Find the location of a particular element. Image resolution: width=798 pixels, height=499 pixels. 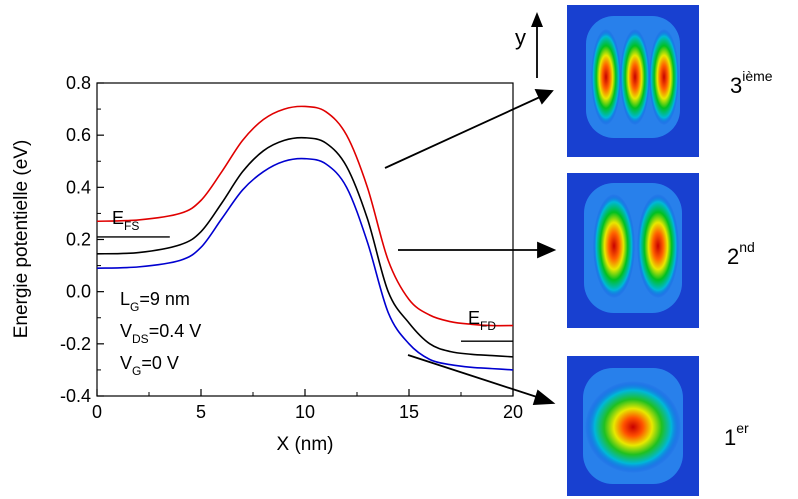

inset-arrows is located at coordinates (470, 247).